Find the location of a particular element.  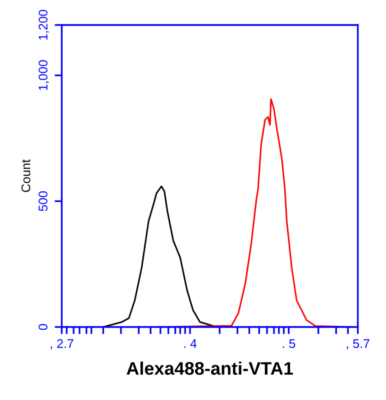

y-tick-label: 1,200 is located at coordinates (43, 25).